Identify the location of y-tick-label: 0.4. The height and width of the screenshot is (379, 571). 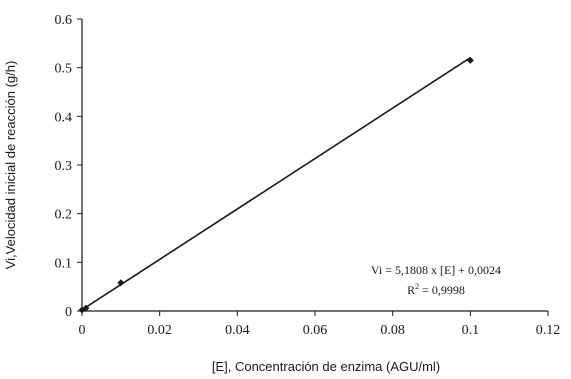
(64, 117).